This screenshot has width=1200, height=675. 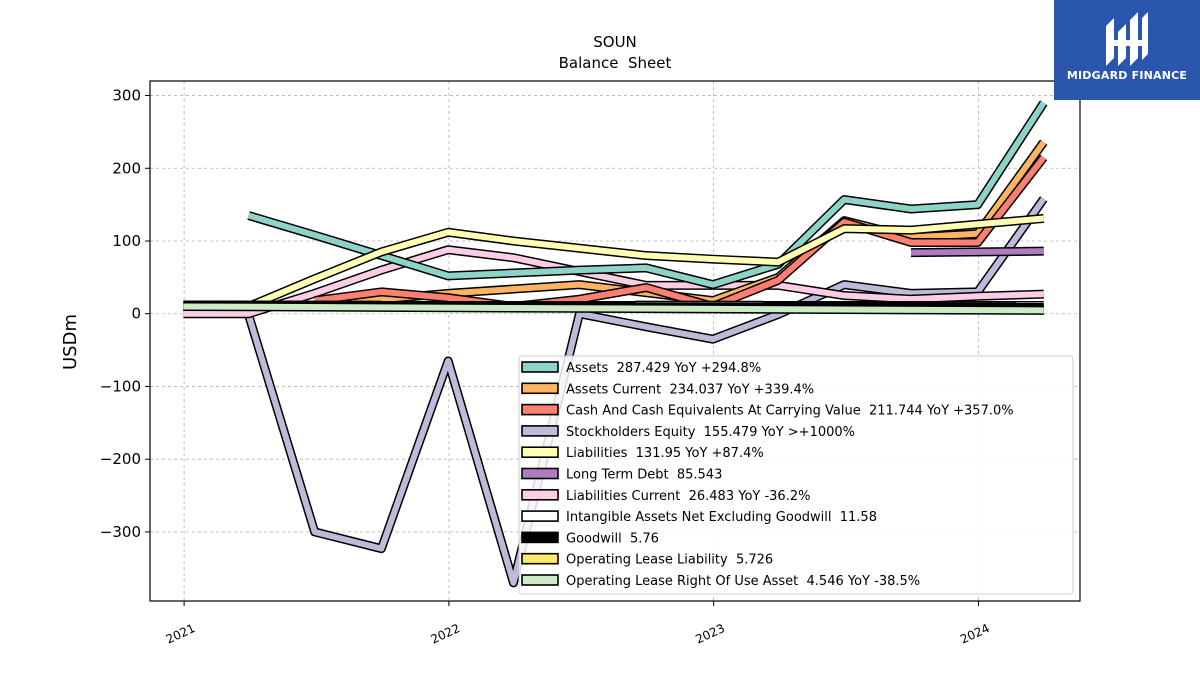 I want to click on x-tick-label: 2023, so click(x=710, y=634).